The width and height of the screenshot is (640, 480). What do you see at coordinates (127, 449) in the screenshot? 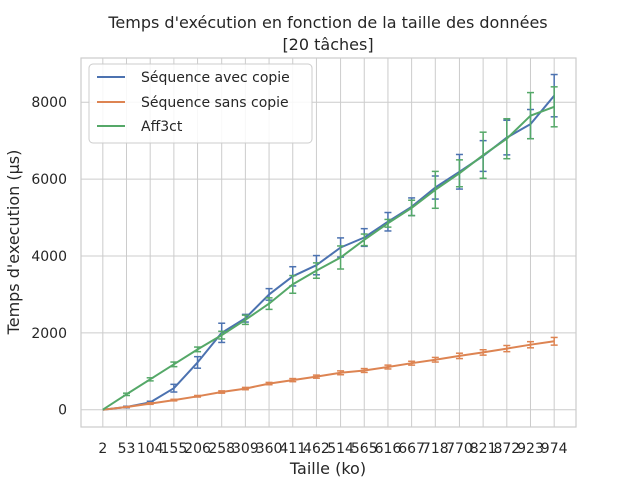
I see `x-tick-label: 53` at bounding box center [127, 449].